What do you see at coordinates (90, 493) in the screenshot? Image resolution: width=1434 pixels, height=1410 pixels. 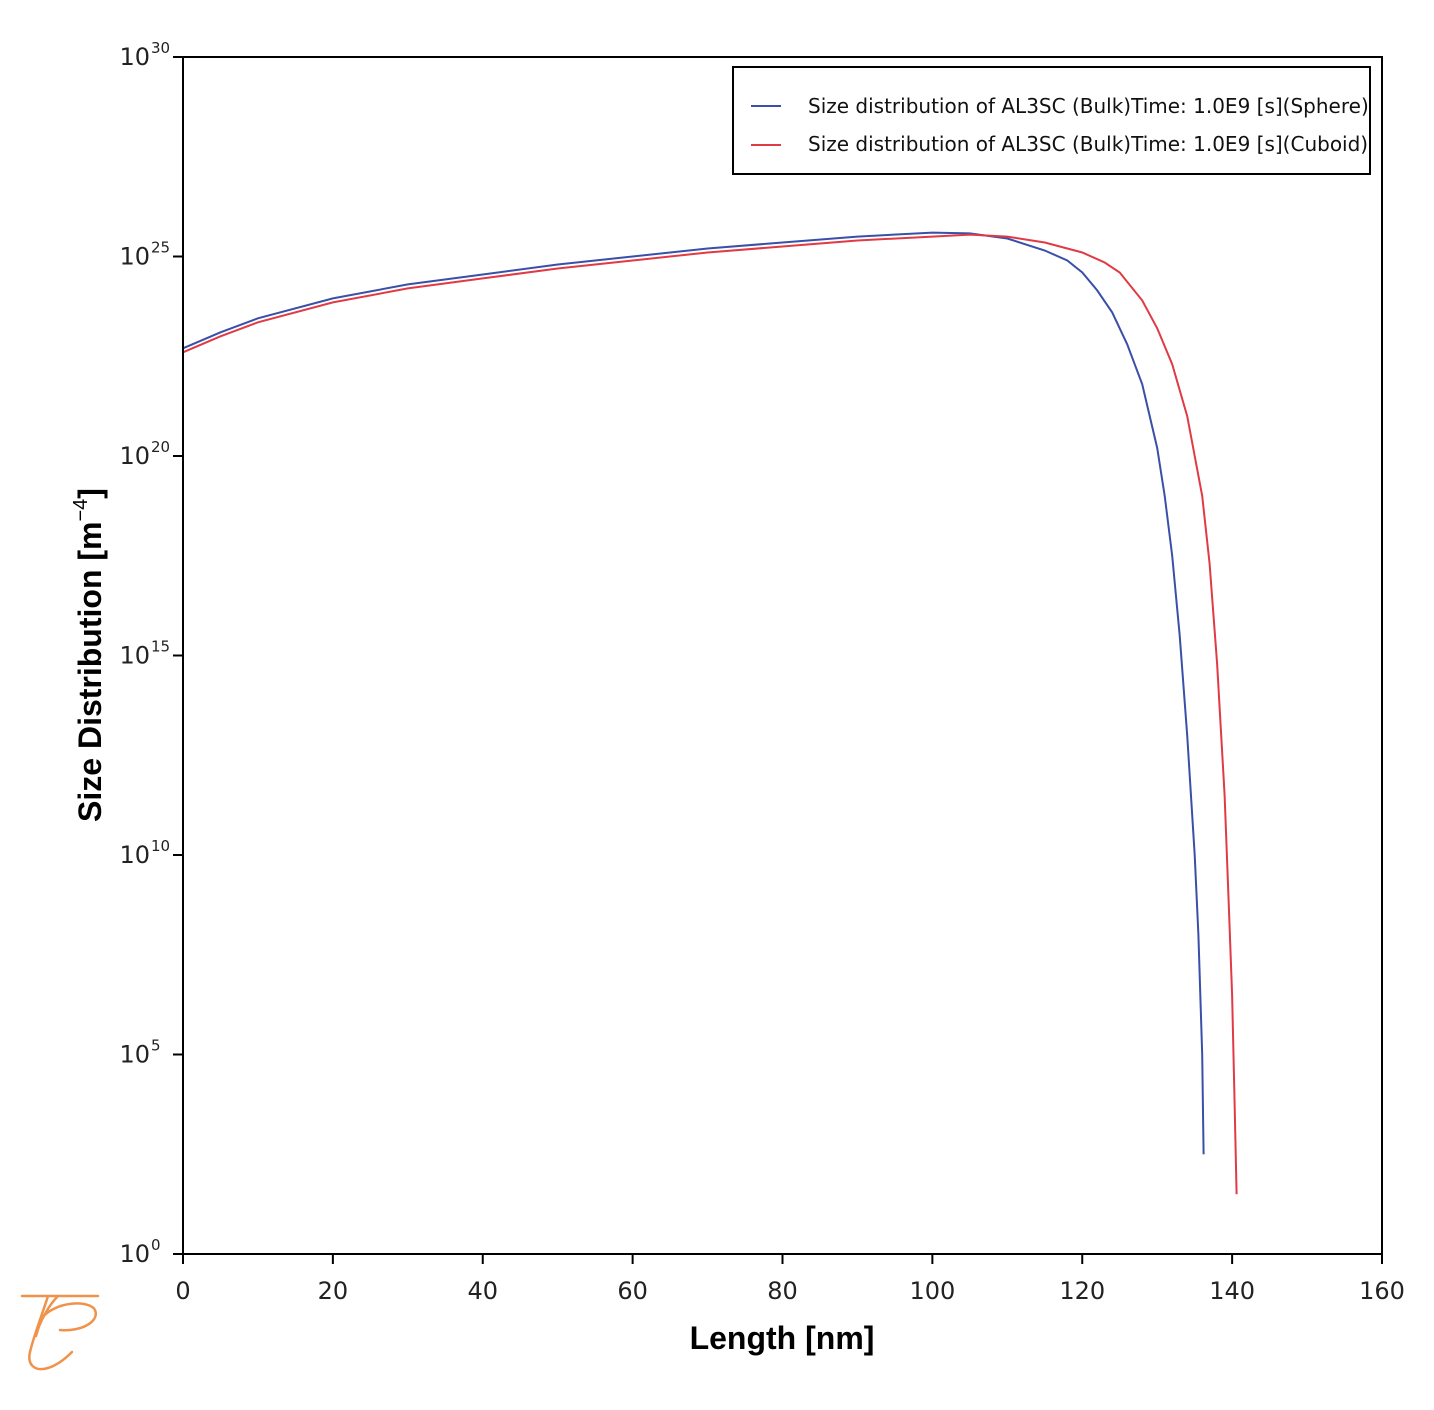 I see `y-axis-title-close: ]` at bounding box center [90, 493].